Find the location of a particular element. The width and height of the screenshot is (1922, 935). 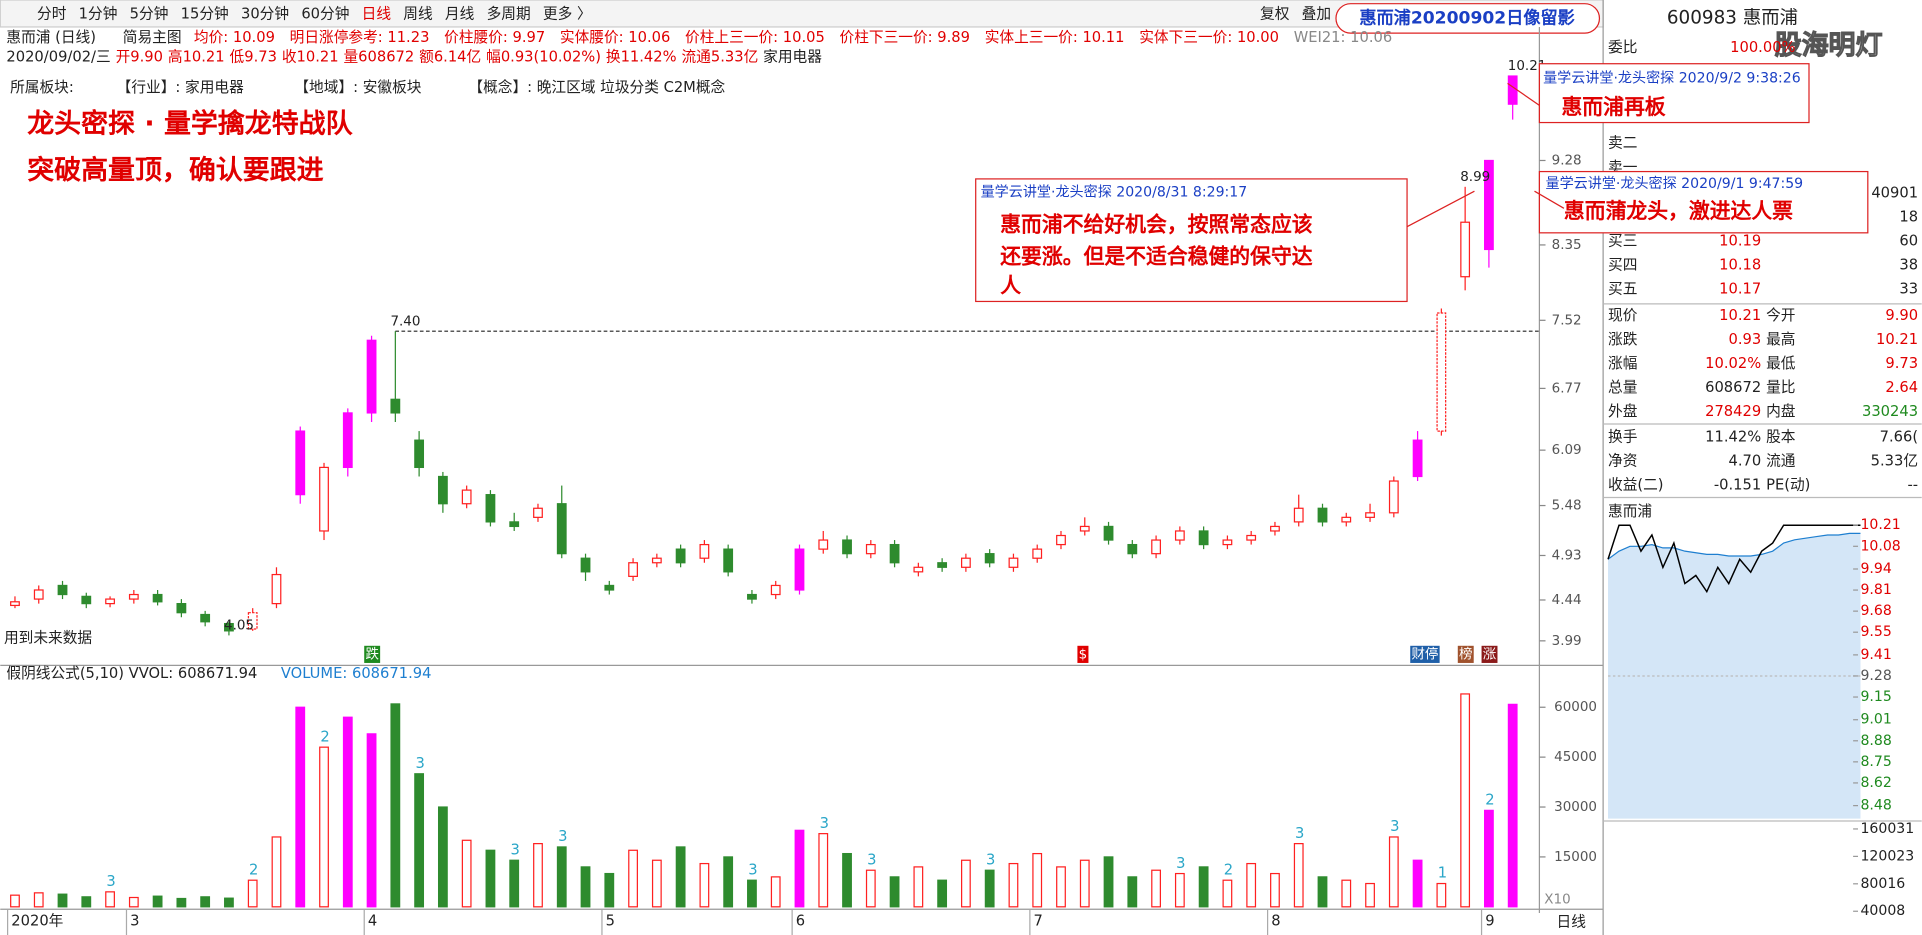

quote-volume: 38 is located at coordinates (1908, 265).